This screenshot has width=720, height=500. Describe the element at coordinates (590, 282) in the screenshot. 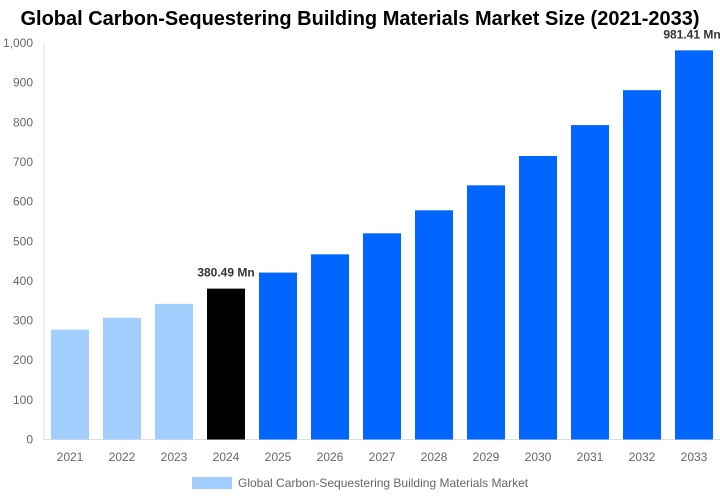

I see `bar-2031` at that location.